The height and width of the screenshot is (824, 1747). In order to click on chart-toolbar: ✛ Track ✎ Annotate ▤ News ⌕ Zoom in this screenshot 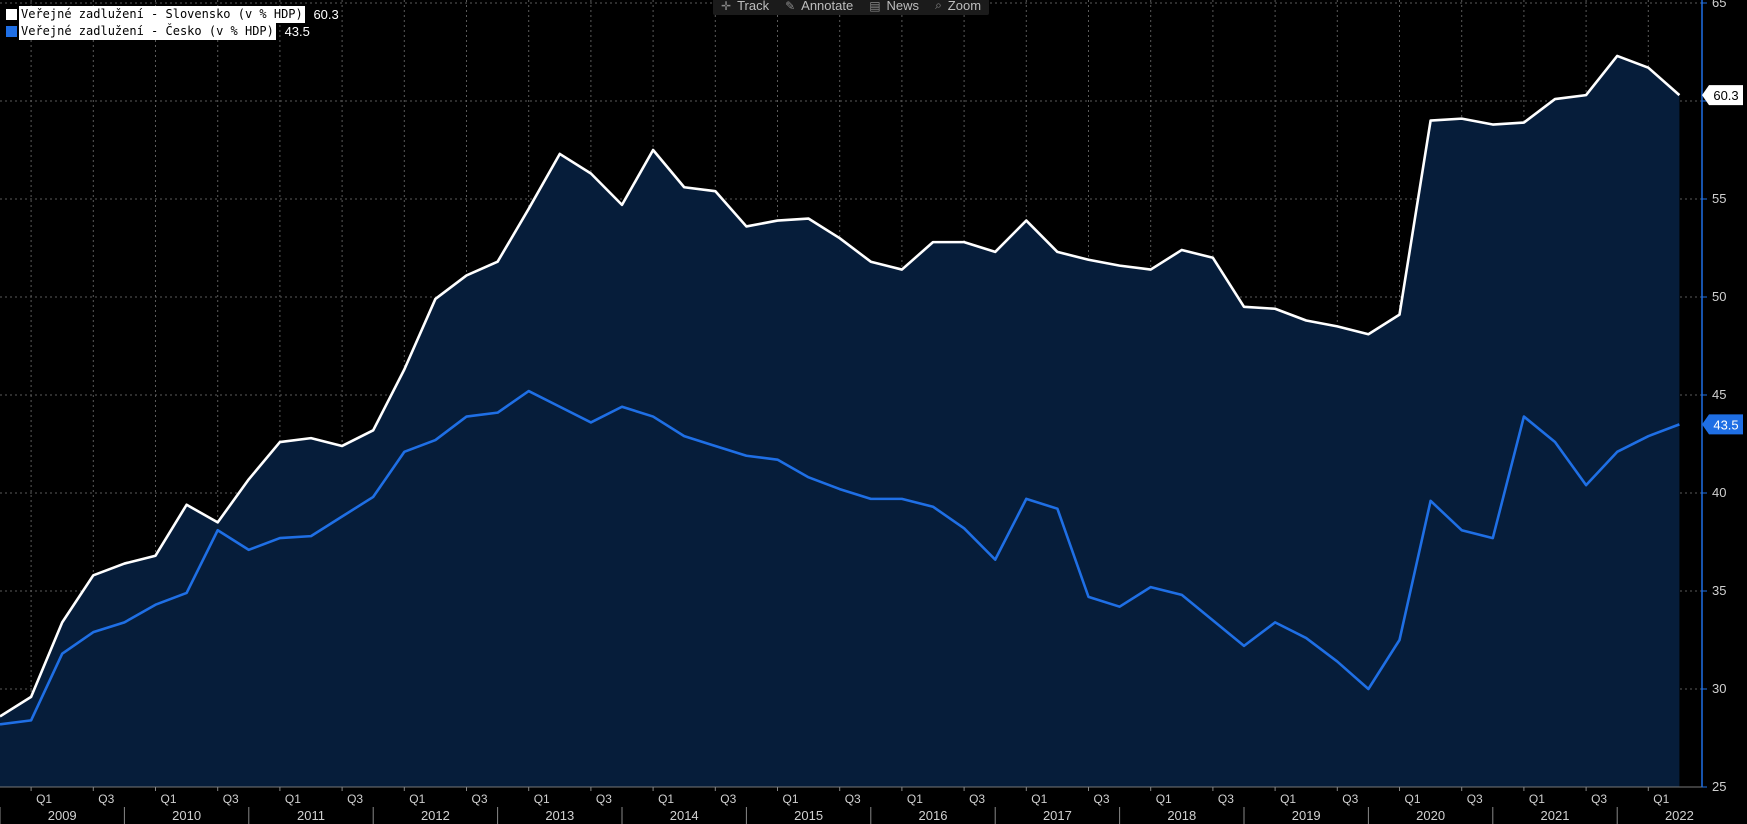, I will do `click(851, 7)`.